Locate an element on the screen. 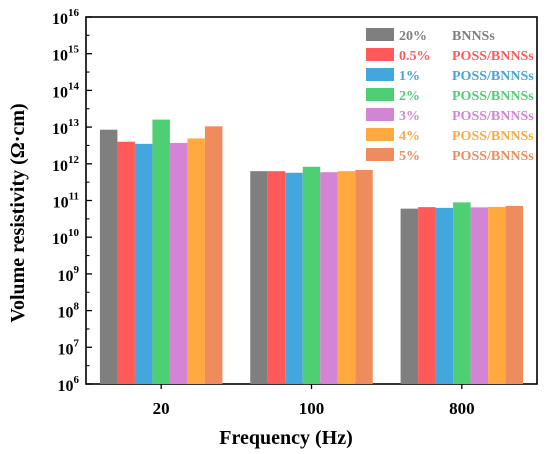 Image resolution: width=550 pixels, height=454 pixels. legend-percent: 2% is located at coordinates (409, 96).